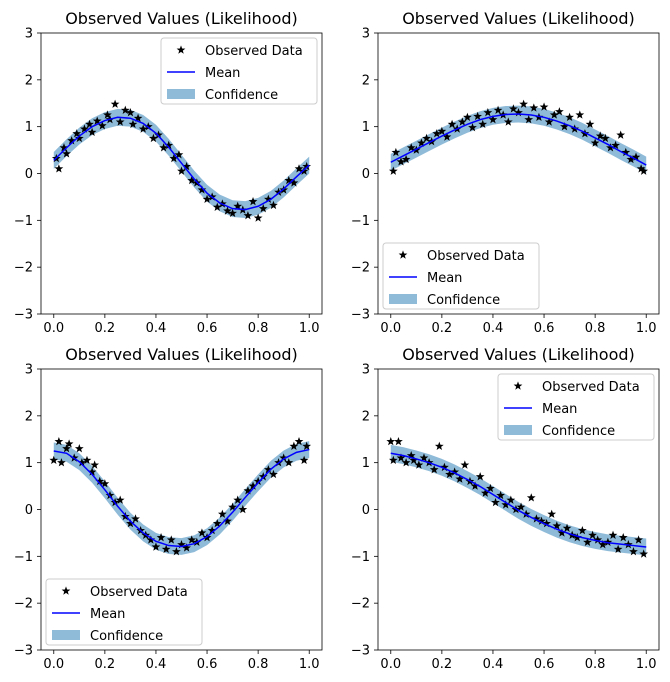 The height and width of the screenshot is (682, 670). I want to click on legend-marker-confidence, so click(181, 94).